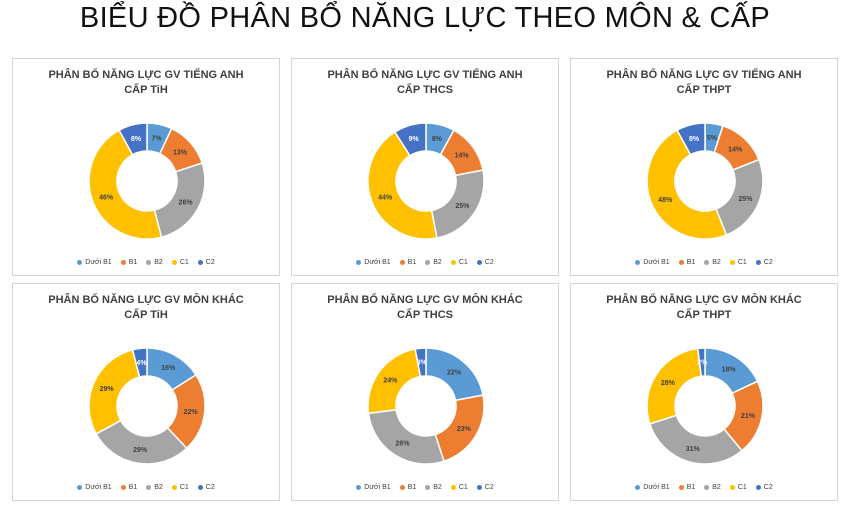 This screenshot has width=850, height=512. Describe the element at coordinates (422, 363) in the screenshot. I see `slice-data-label: 3%` at that location.